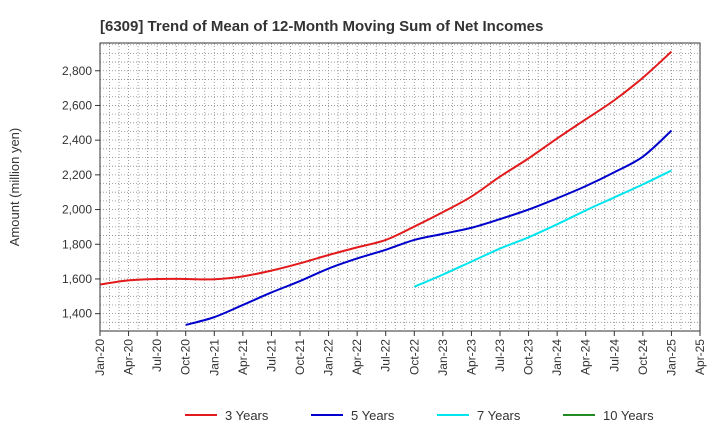 The height and width of the screenshot is (440, 720). Describe the element at coordinates (77, 244) in the screenshot. I see `y-tick-label: 1,800` at that location.